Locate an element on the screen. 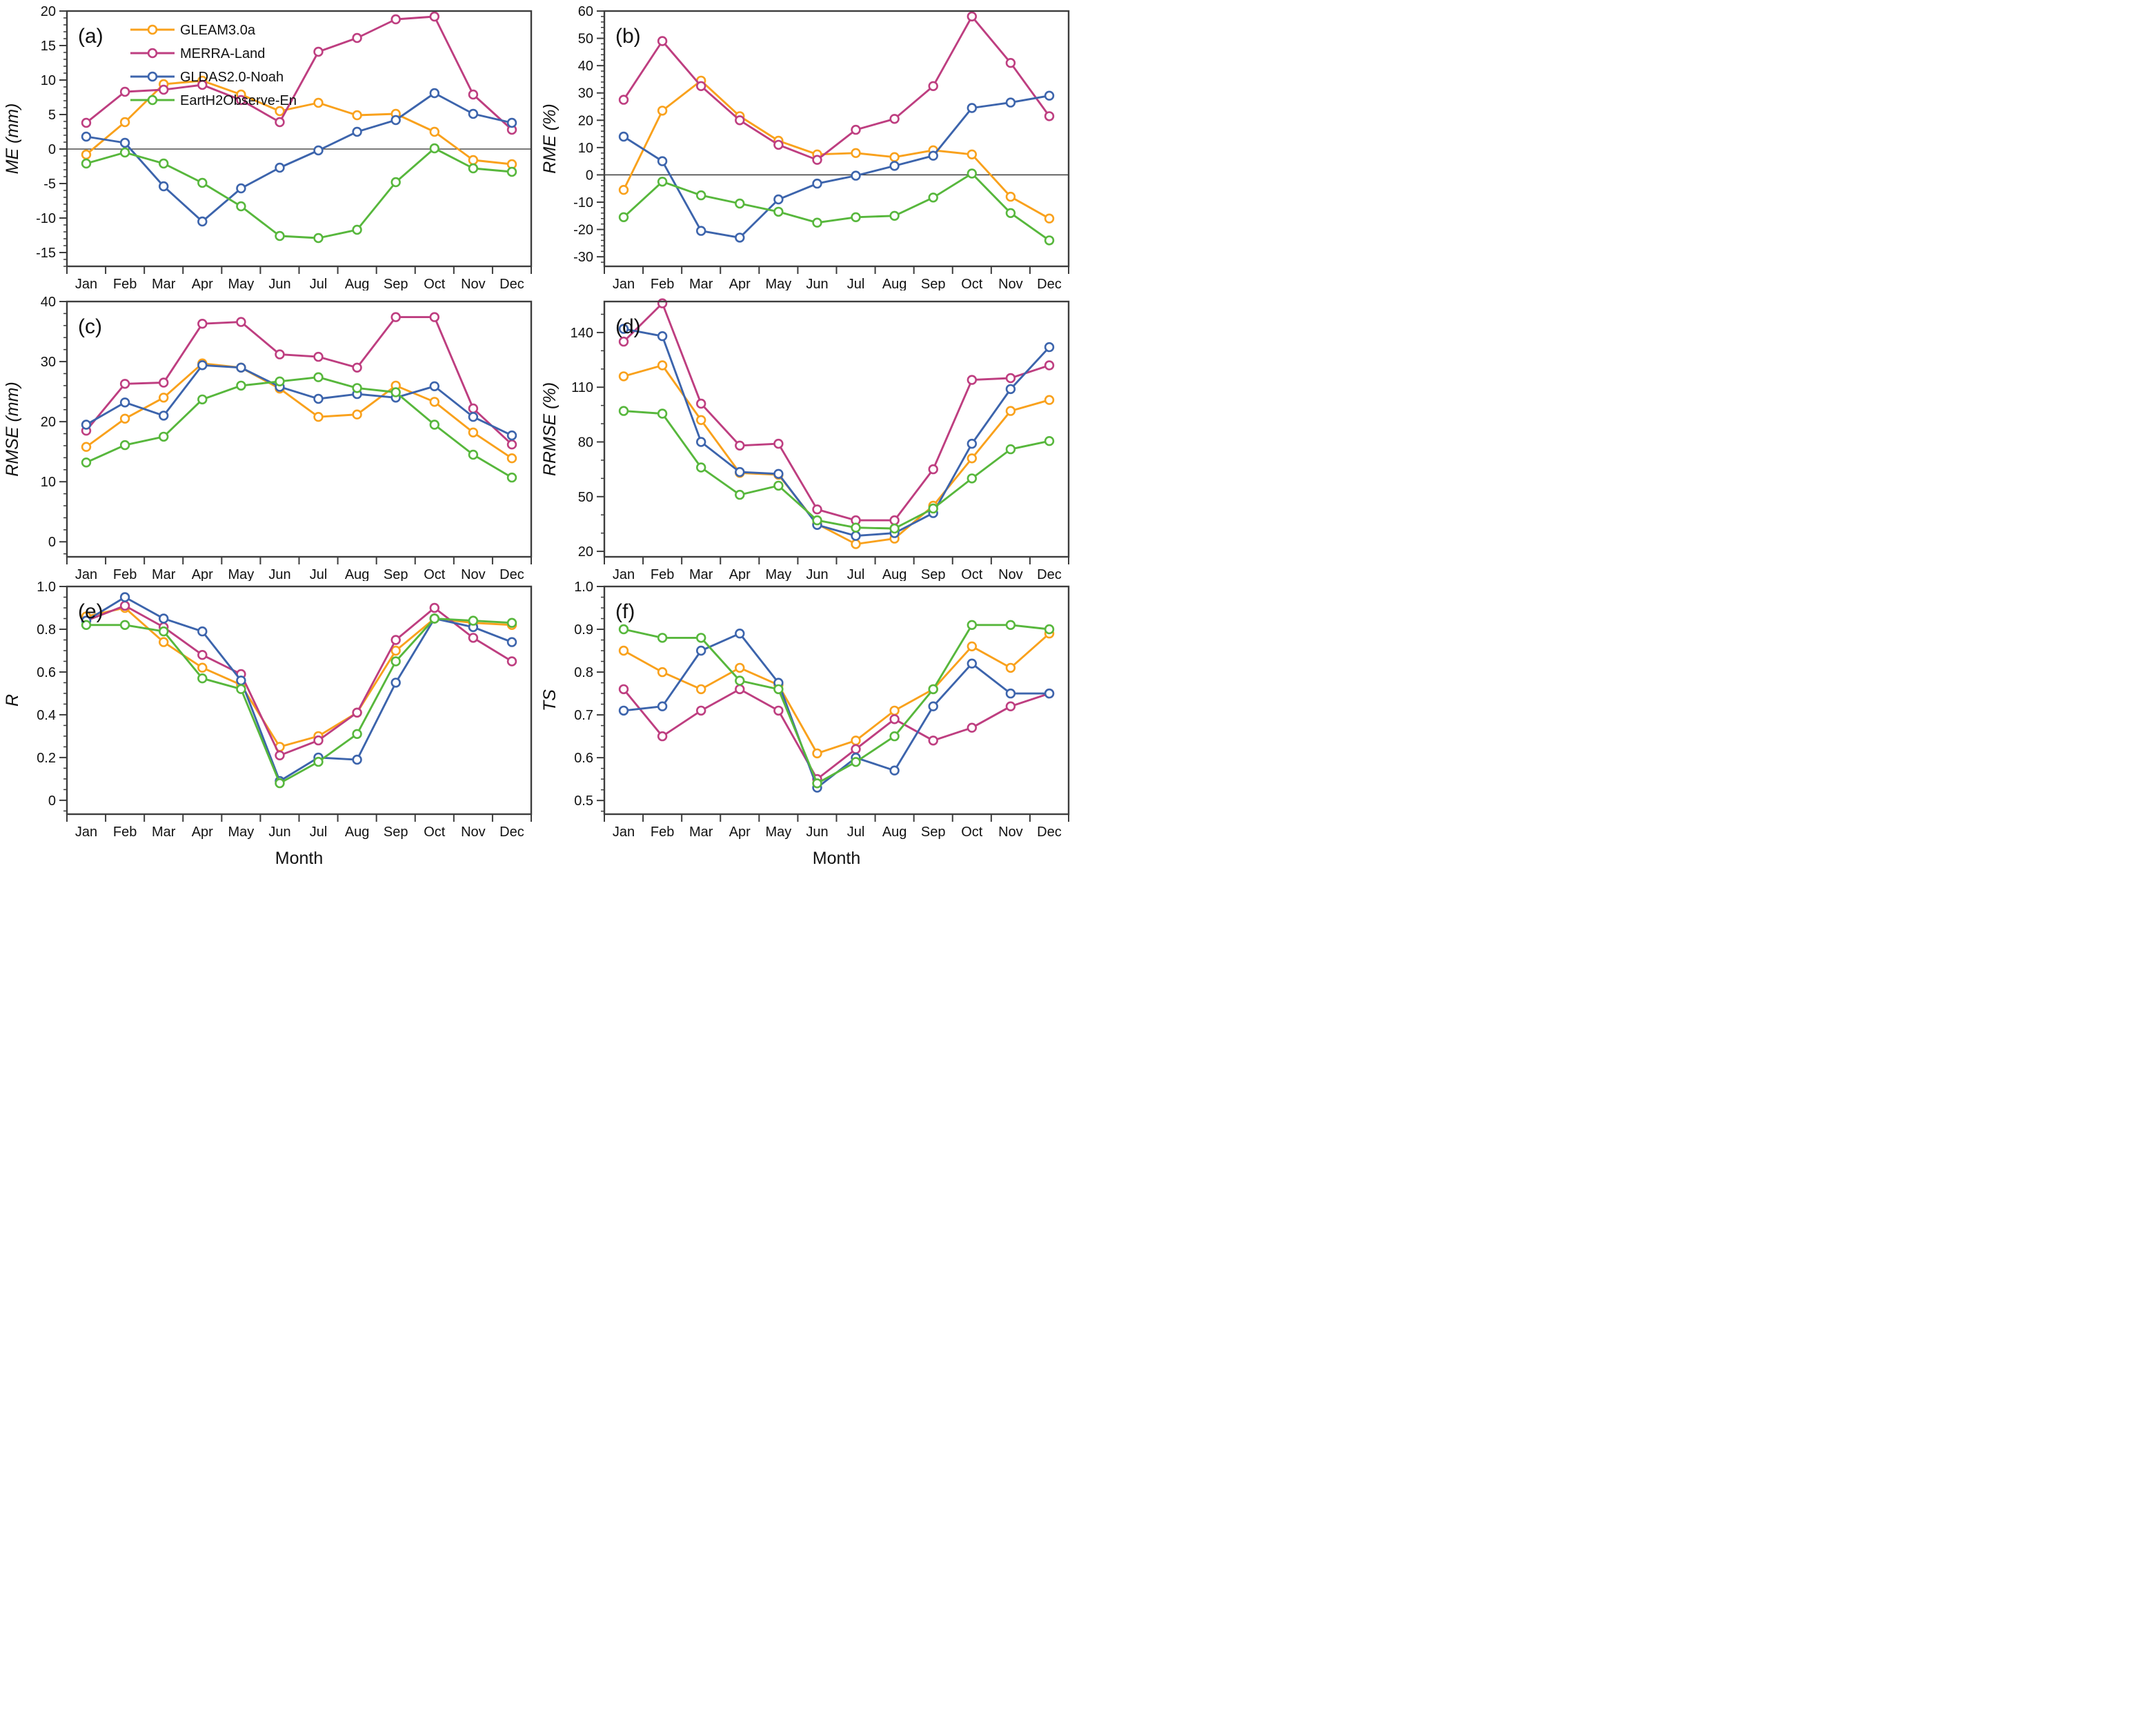 The image size is (2149, 1736). month-label: May is located at coordinates (241, 832).